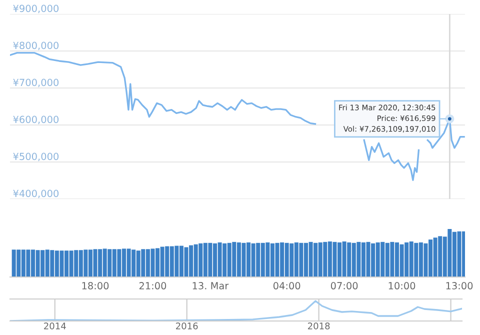  Describe the element at coordinates (36, 46) in the screenshot. I see `y-tick-label: ¥800,000` at that location.